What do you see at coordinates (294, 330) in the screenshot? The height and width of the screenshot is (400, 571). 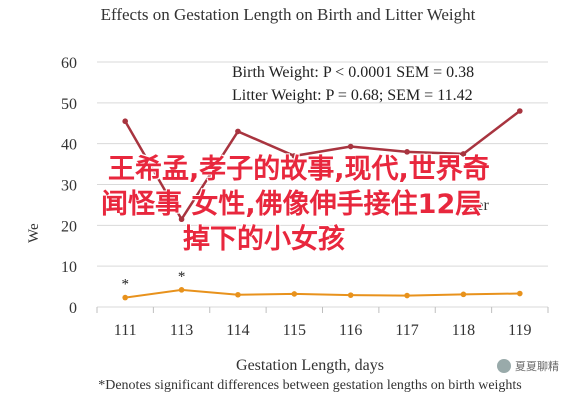 I see `x-tick-115: 115` at bounding box center [294, 330].